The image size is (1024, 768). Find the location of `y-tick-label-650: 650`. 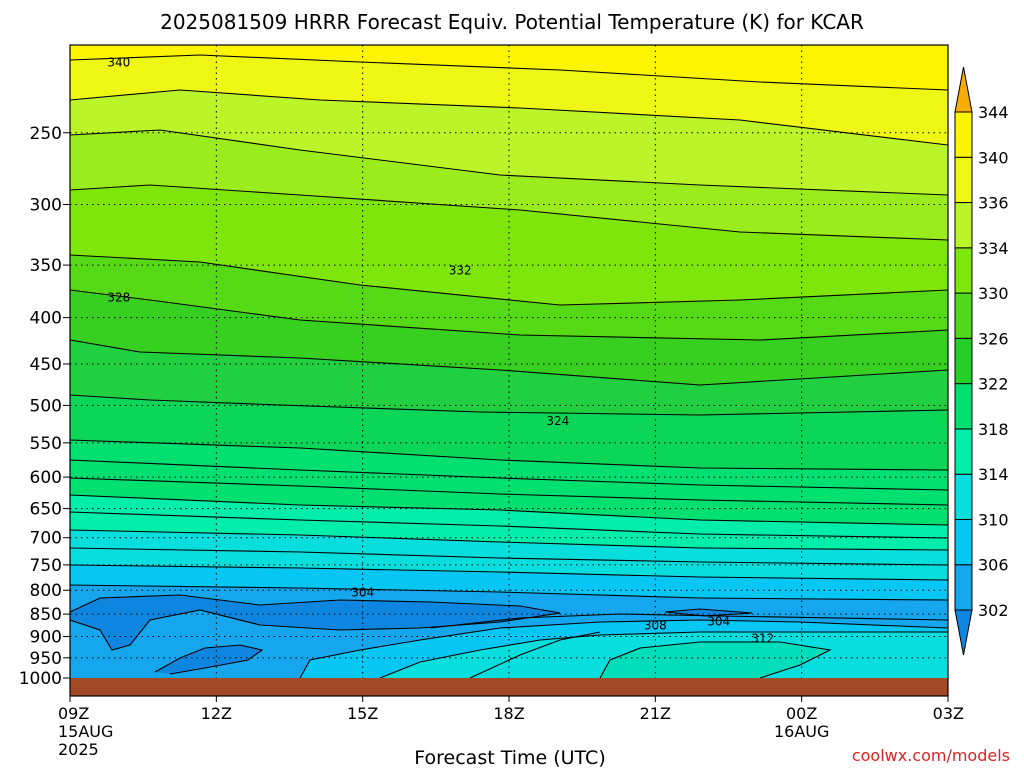

y-tick-label-650: 650 is located at coordinates (46, 510).